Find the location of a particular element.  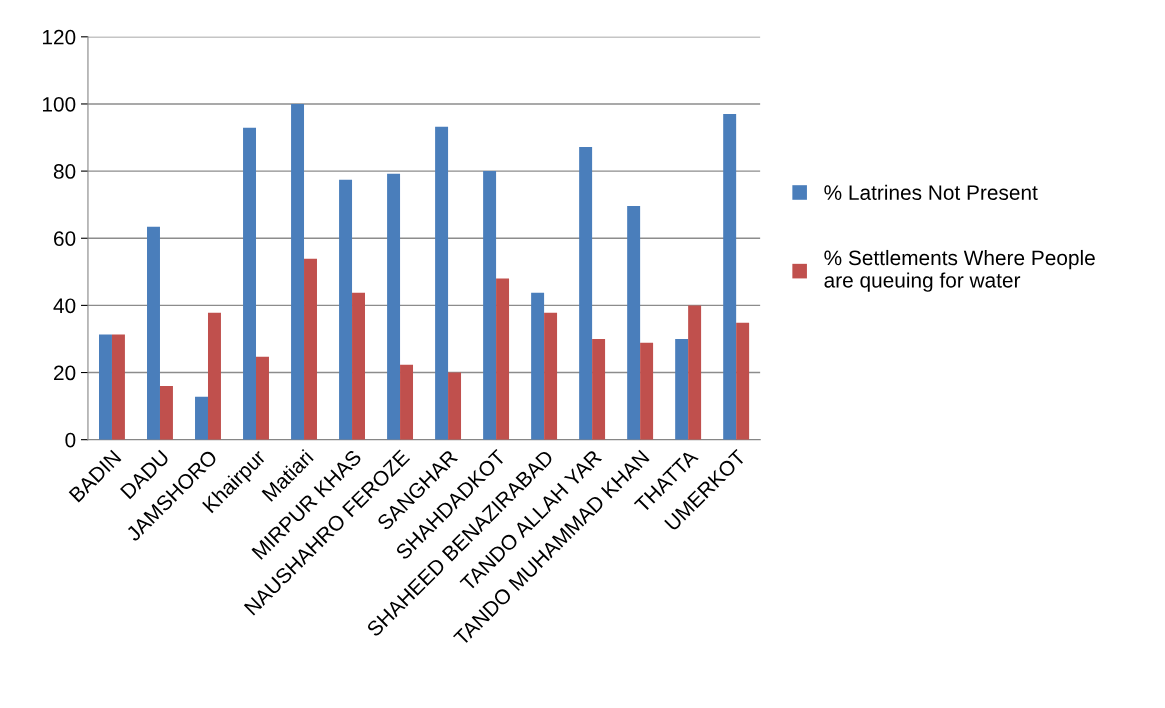

y-tick-label: 40 is located at coordinates (64, 306).